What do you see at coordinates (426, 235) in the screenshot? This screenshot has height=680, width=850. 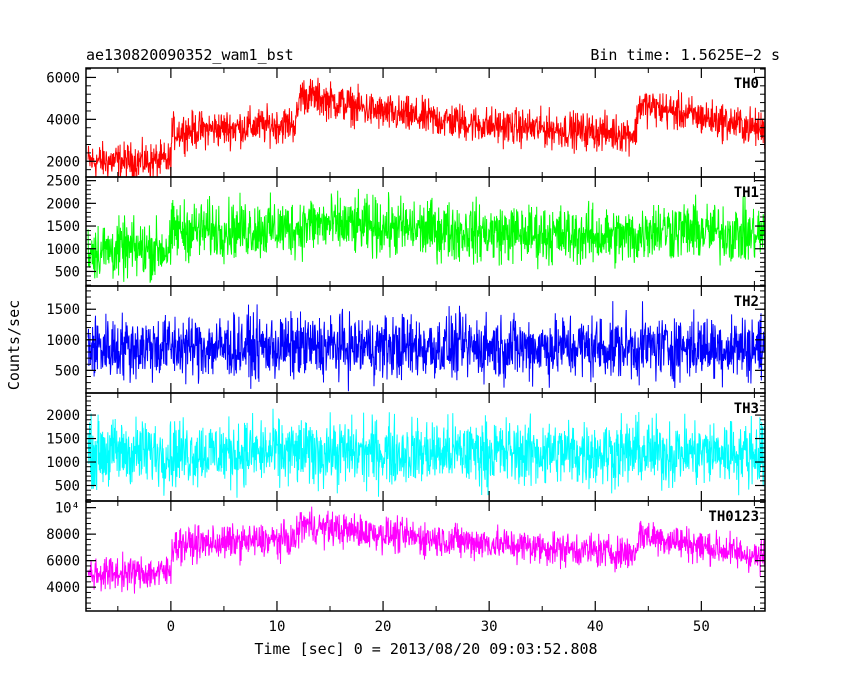 I see `series-line-th1` at bounding box center [426, 235].